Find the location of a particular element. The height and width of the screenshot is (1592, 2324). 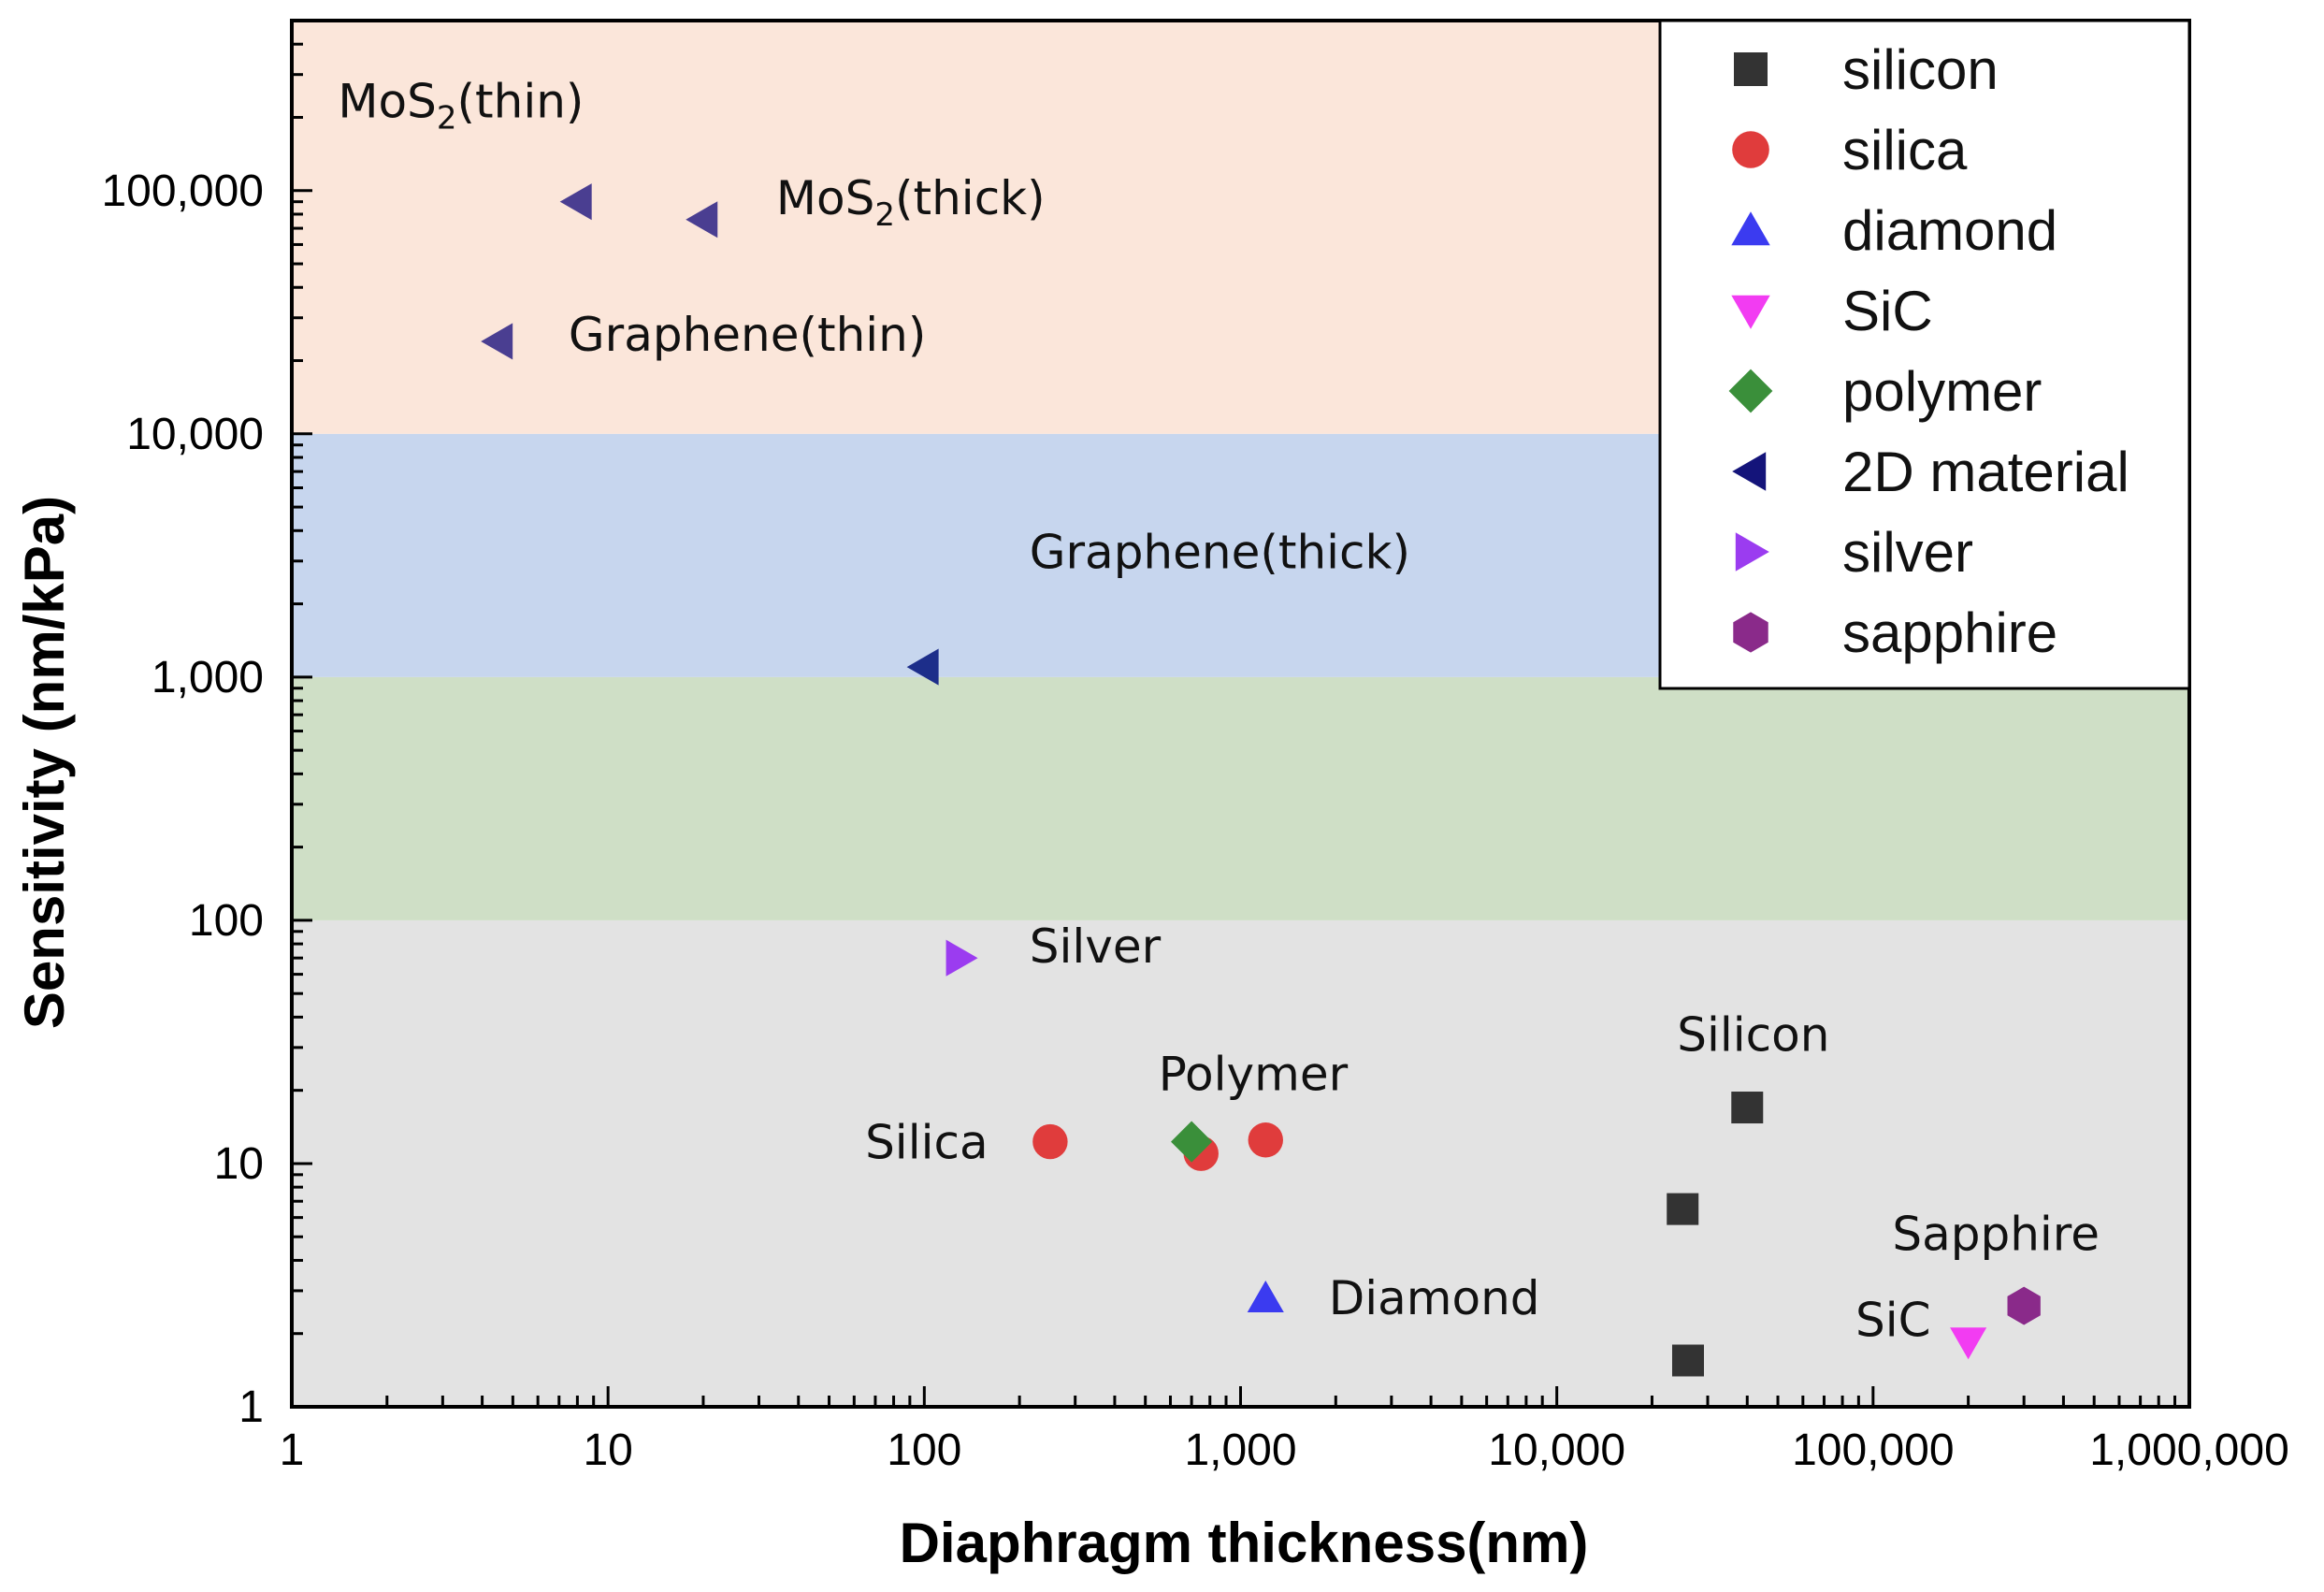

legend-marker-sic is located at coordinates (1750, 312).